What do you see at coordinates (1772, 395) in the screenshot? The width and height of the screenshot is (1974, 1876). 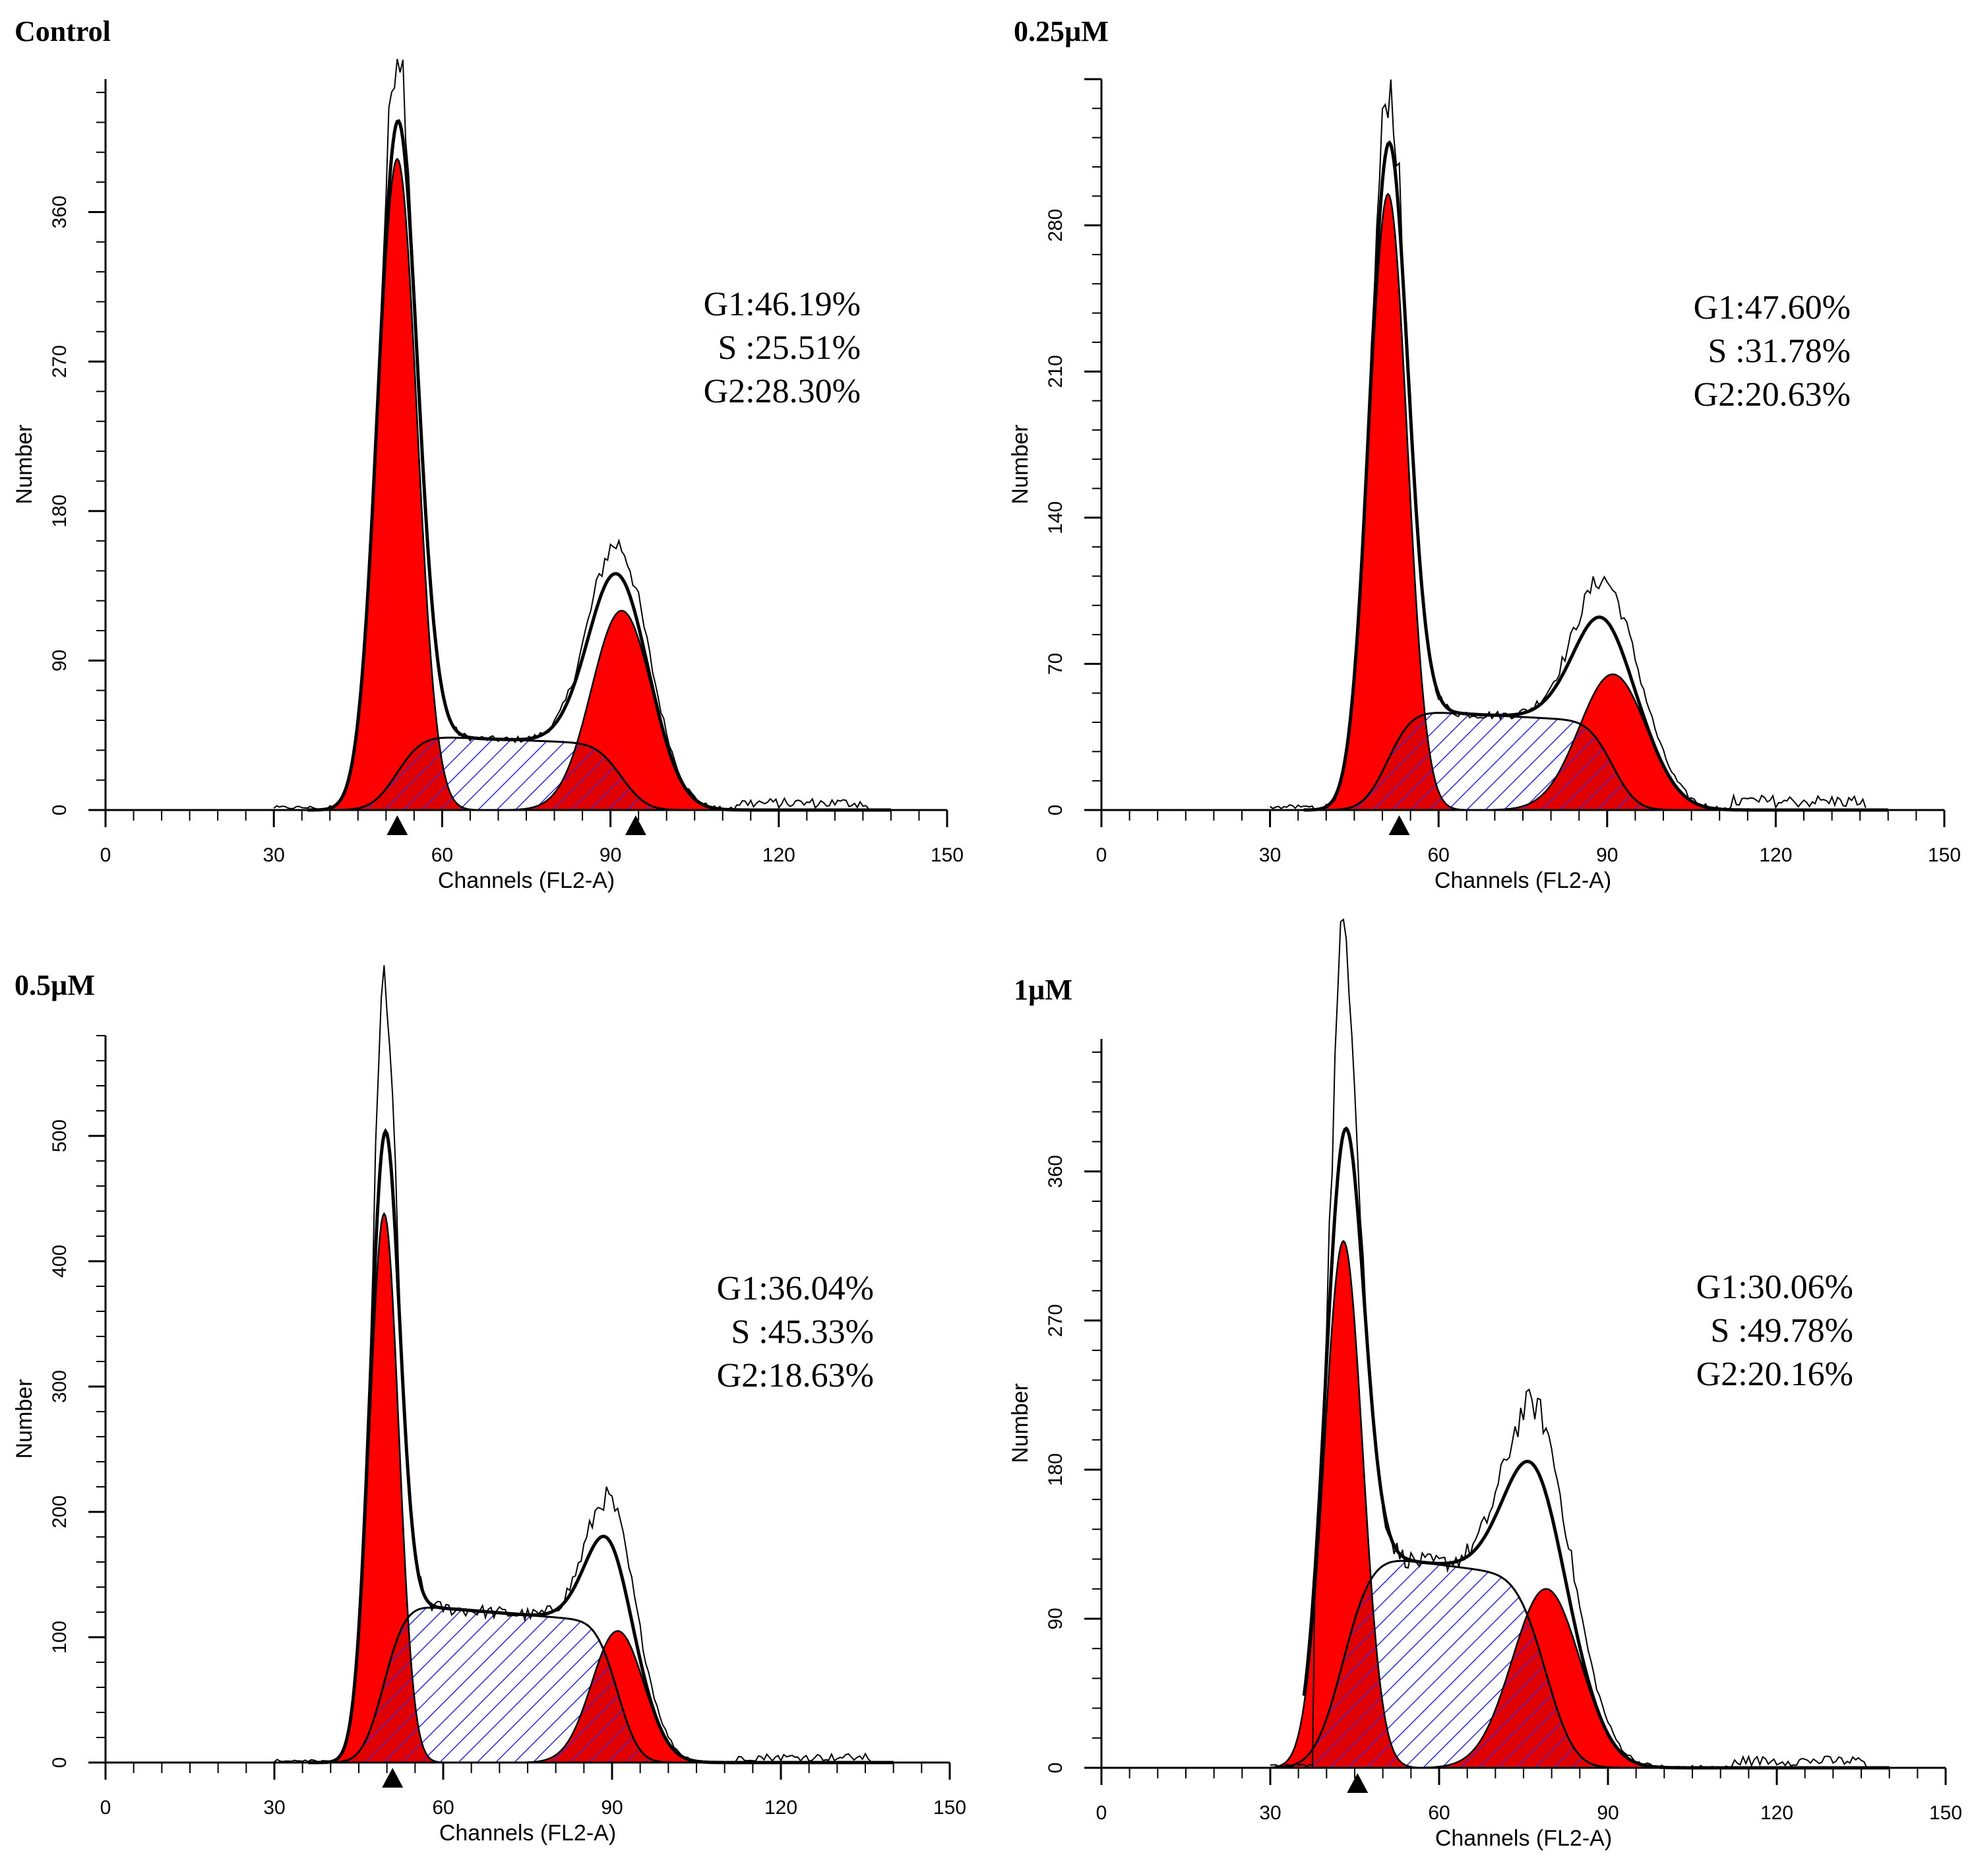 I see `phase-percentage-label: G2:20.63%` at bounding box center [1772, 395].